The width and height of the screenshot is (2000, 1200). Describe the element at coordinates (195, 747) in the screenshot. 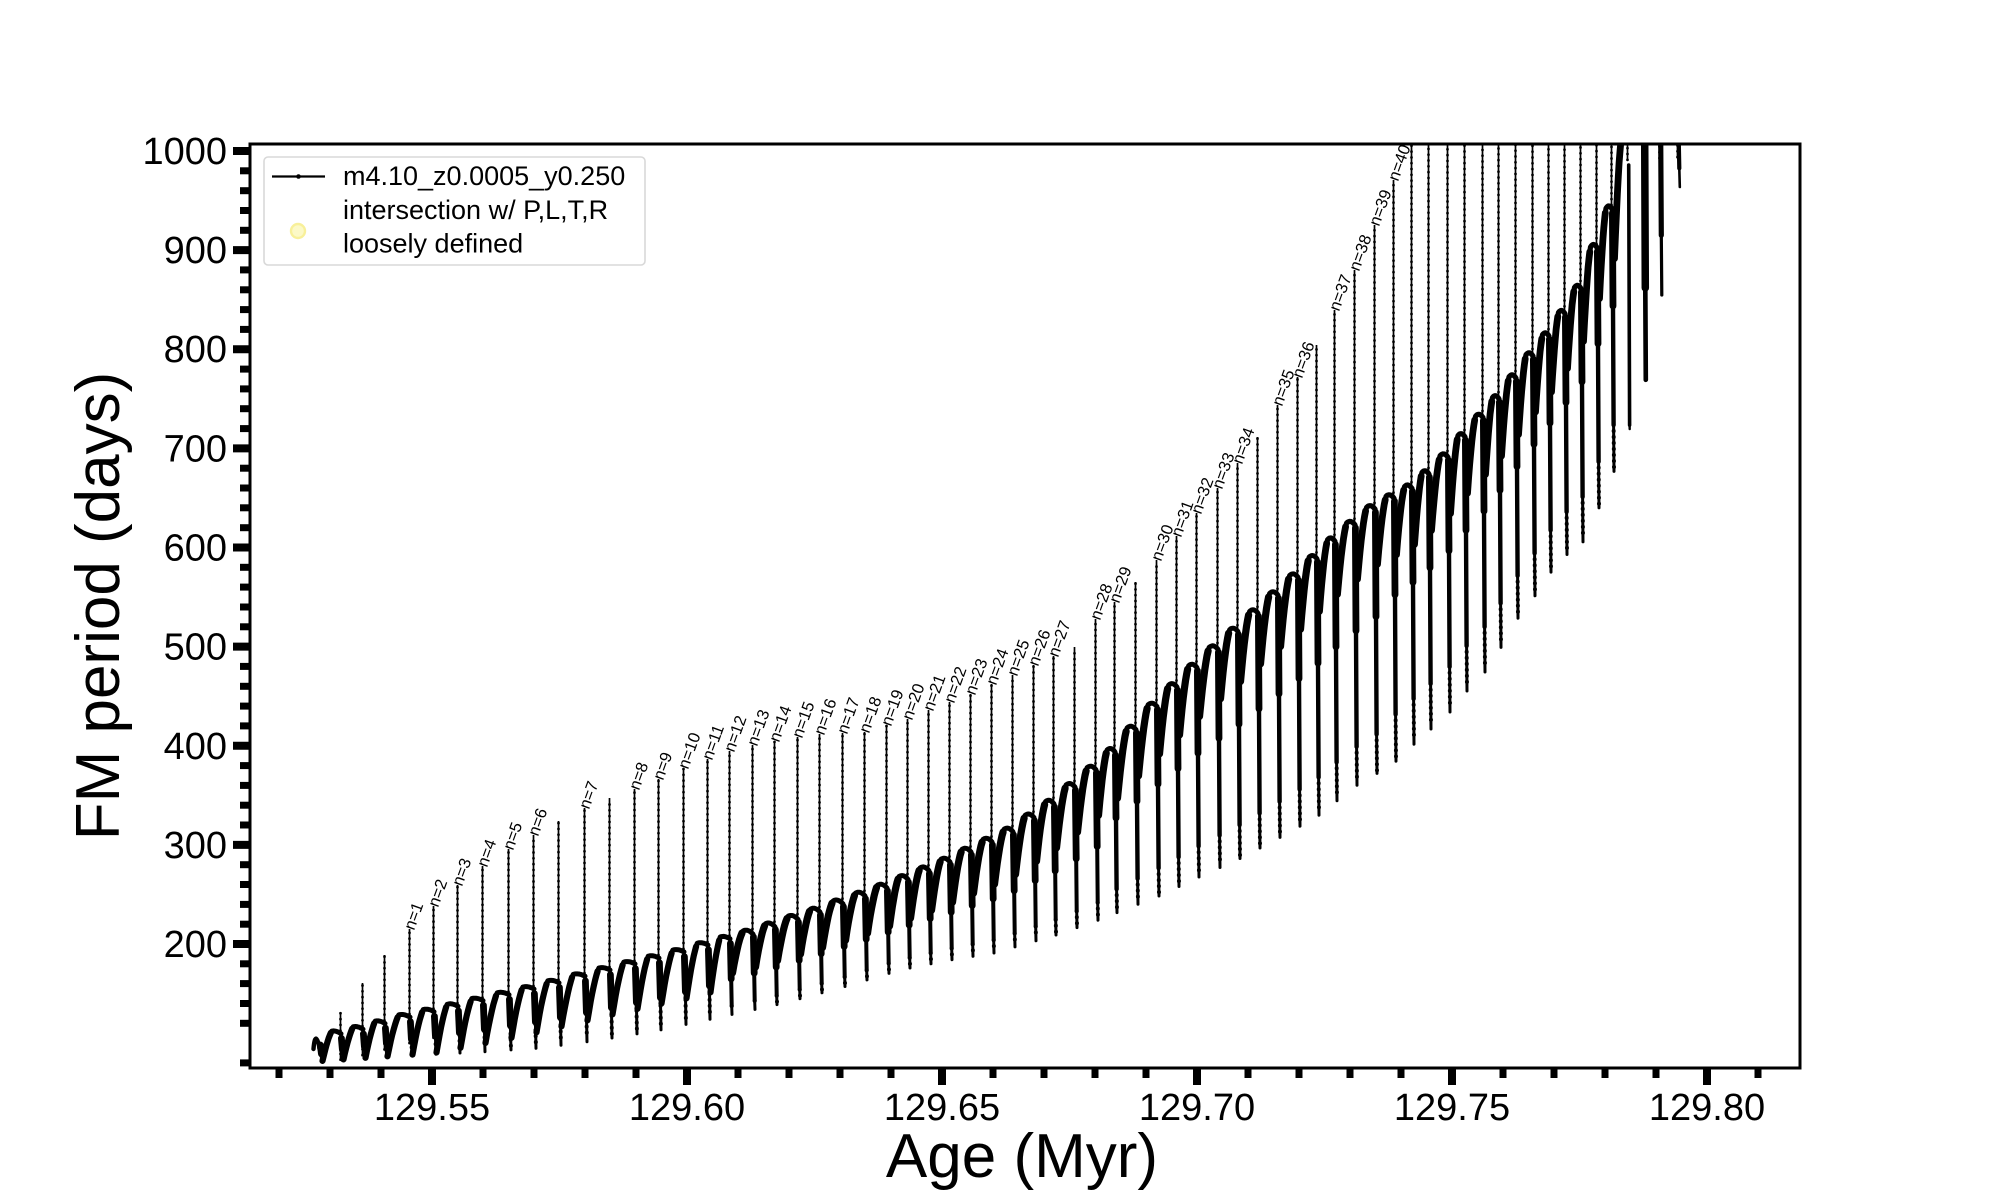

I see `svg-text: 400` at that location.